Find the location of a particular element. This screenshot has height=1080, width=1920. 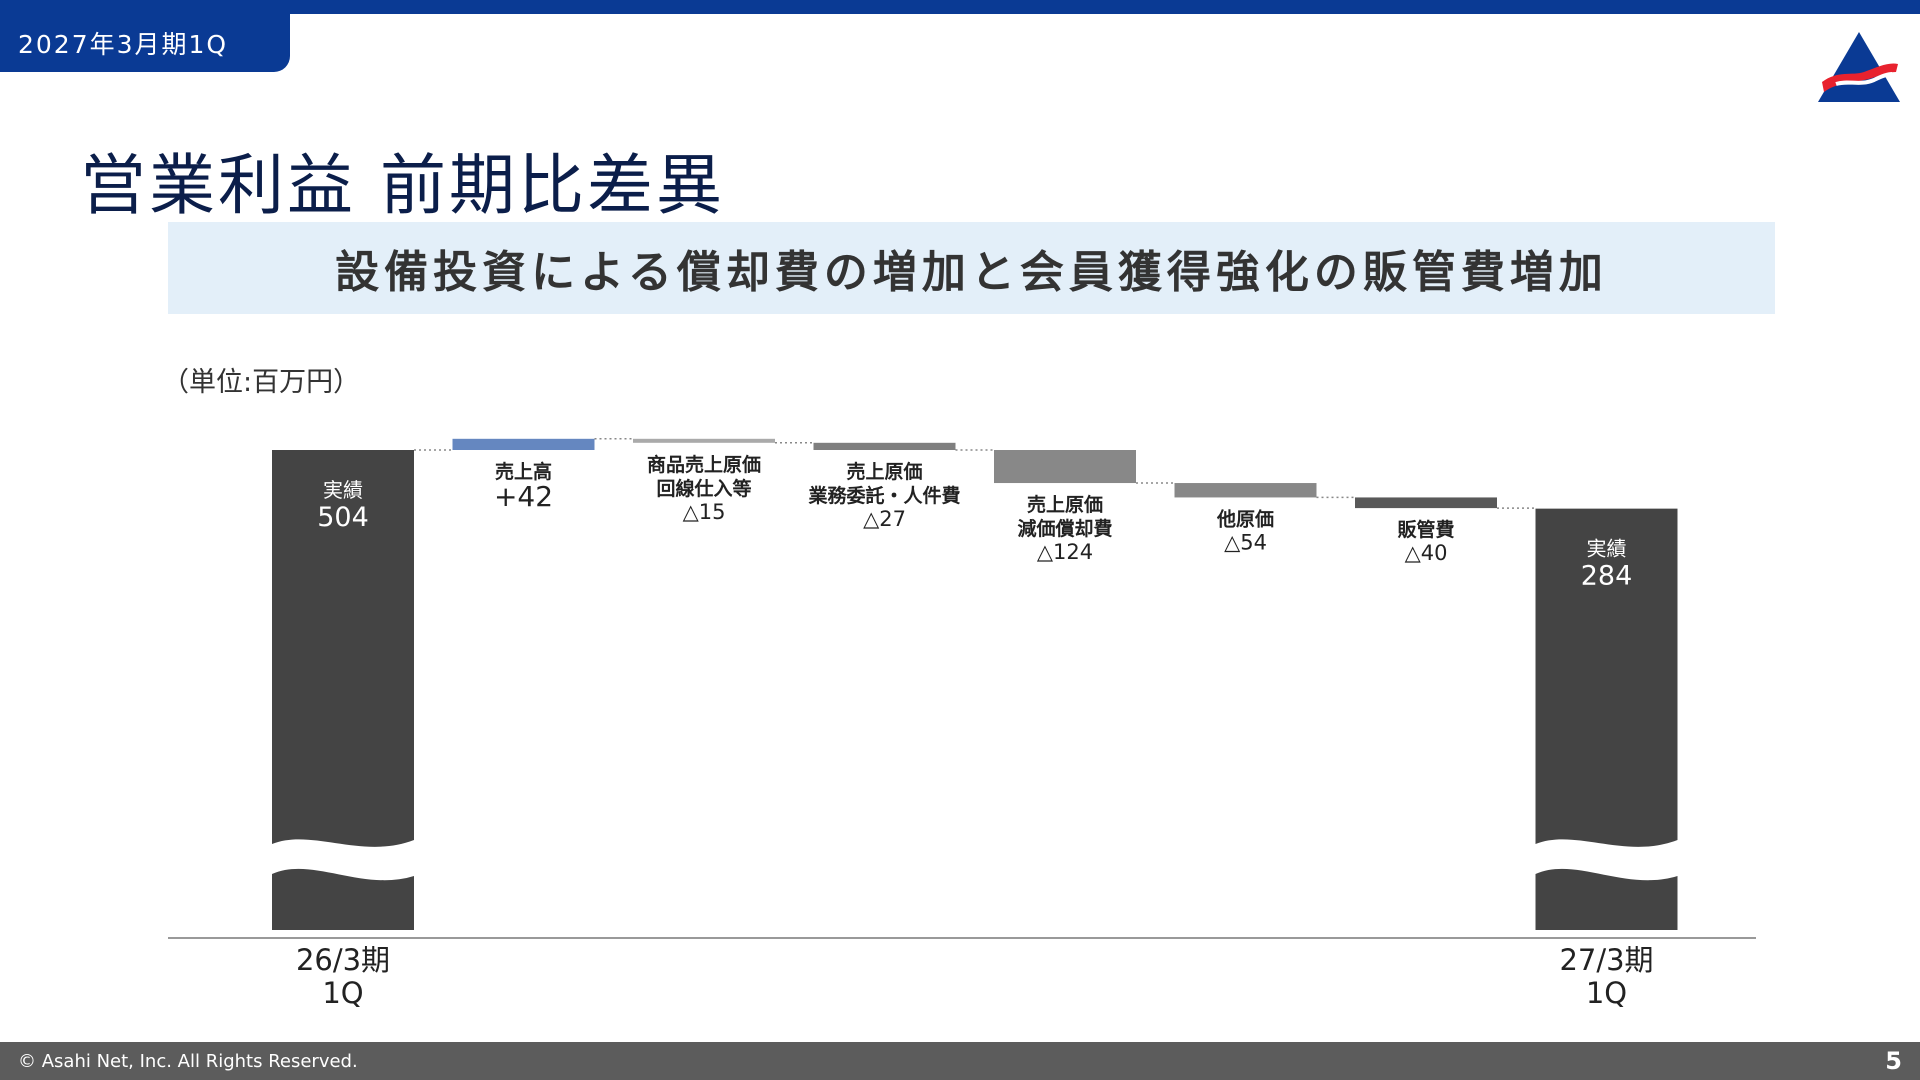

total-value-0: 504 is located at coordinates (343, 517).